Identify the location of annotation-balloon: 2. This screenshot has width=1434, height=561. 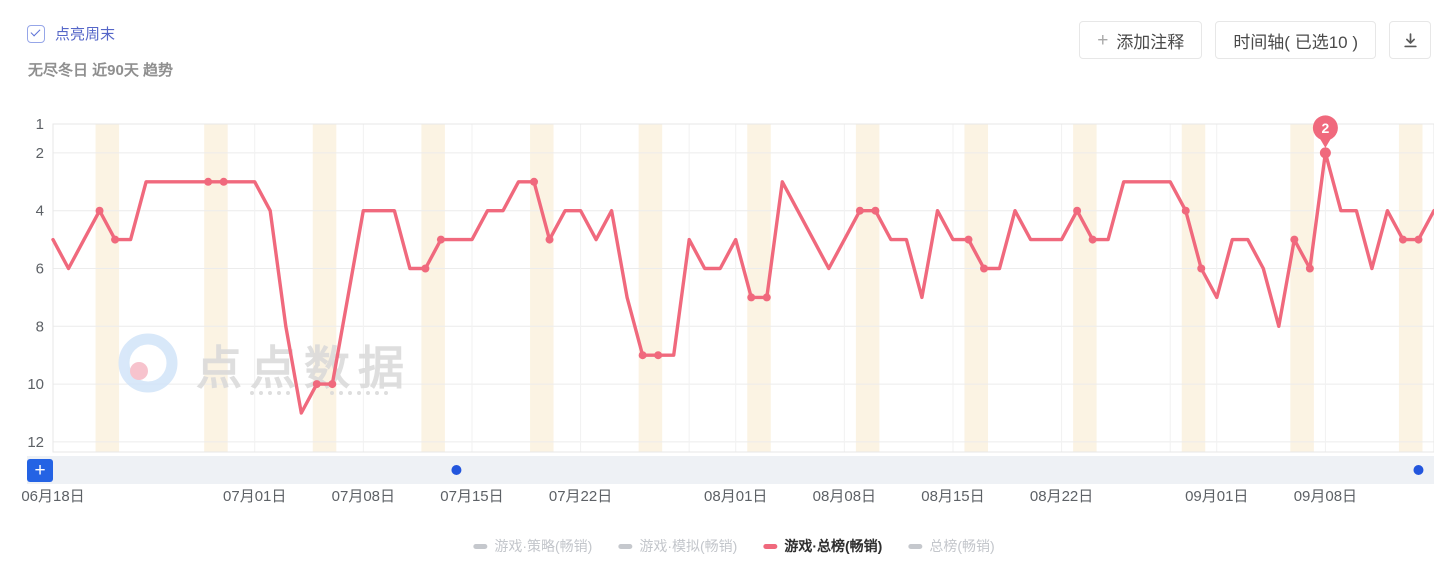
(1325, 131).